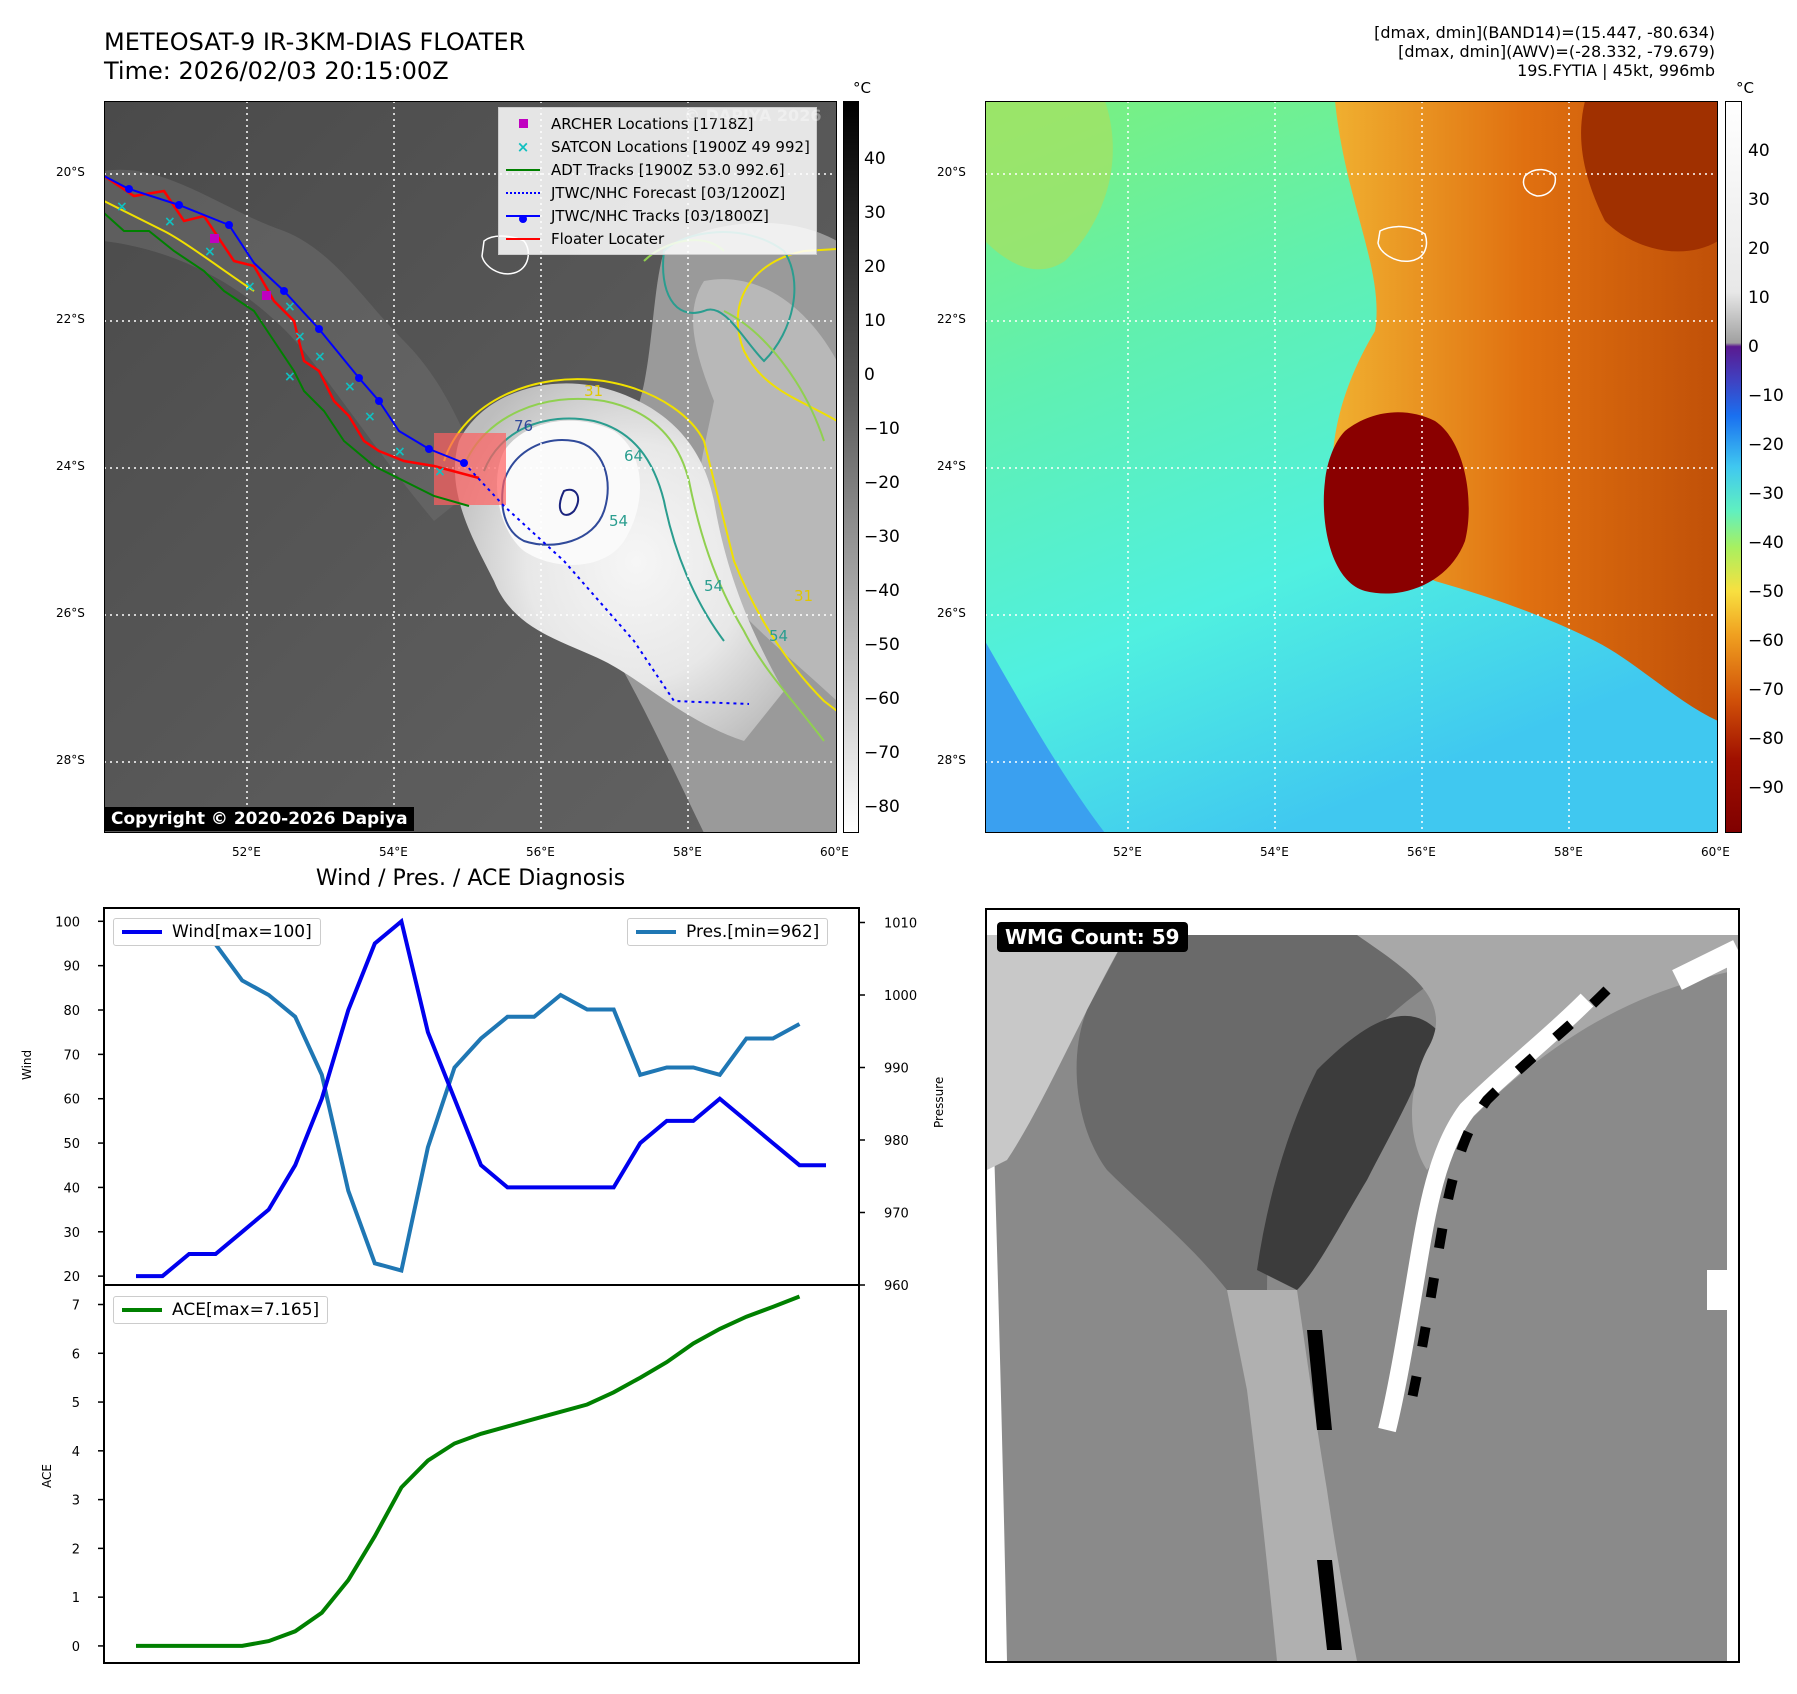 The width and height of the screenshot is (1797, 1694). I want to click on satellite-title: METEOSAT-9 IR-3KM-DIAS FLOATER, so click(314, 42).